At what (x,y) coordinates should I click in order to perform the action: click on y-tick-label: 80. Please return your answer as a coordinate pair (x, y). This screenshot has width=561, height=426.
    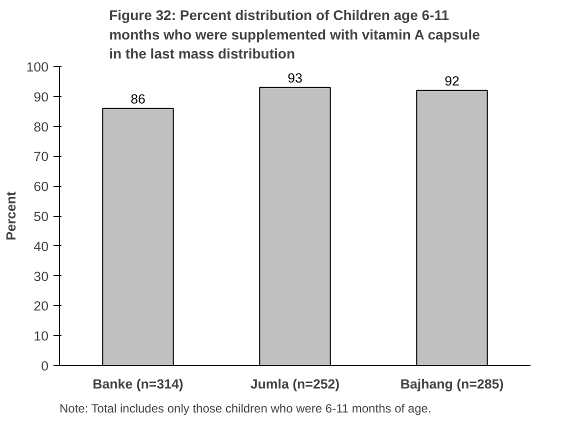
    Looking at the image, I should click on (41, 126).